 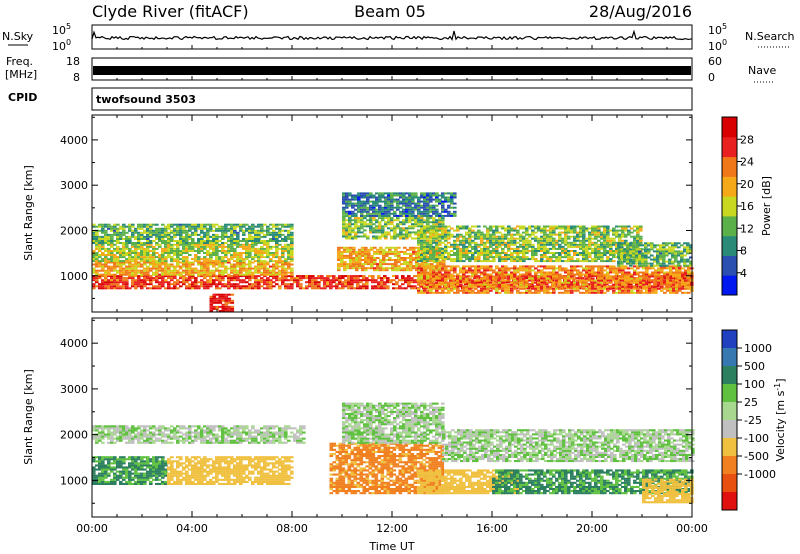 What do you see at coordinates (392, 47) in the screenshot?
I see `sky-axis-ticks` at bounding box center [392, 47].